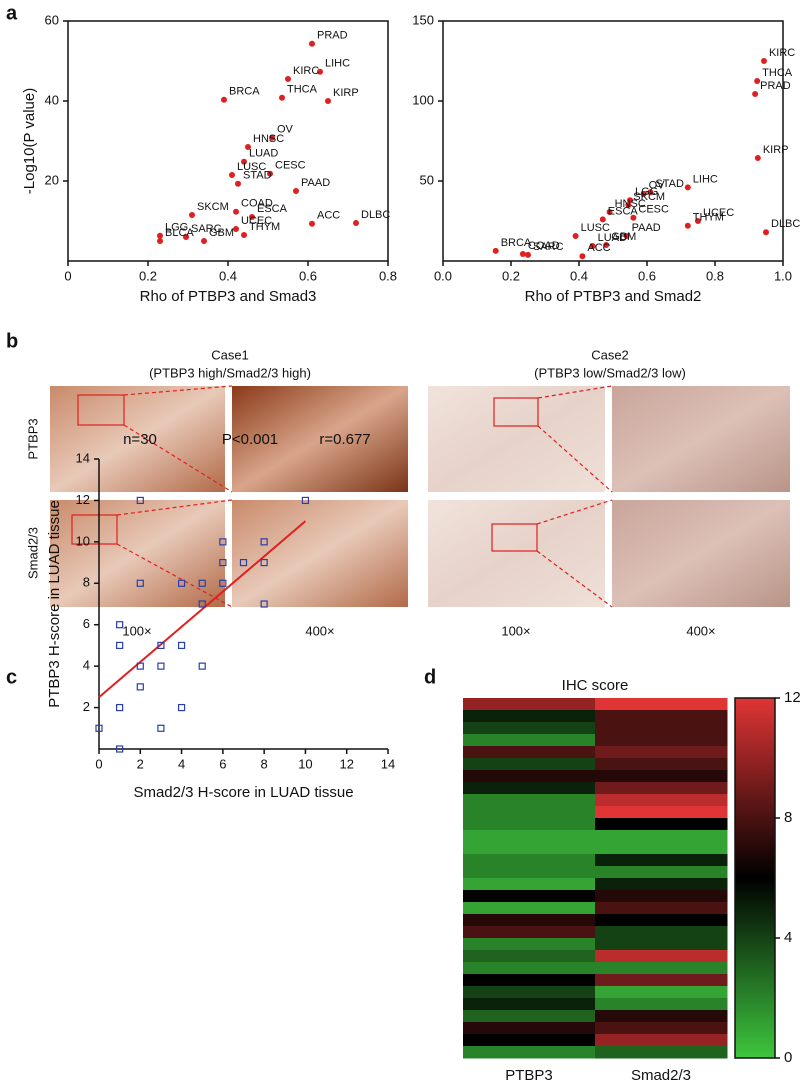  Describe the element at coordinates (32, 438) in the screenshot. I see `row-label: PTBP3` at that location.